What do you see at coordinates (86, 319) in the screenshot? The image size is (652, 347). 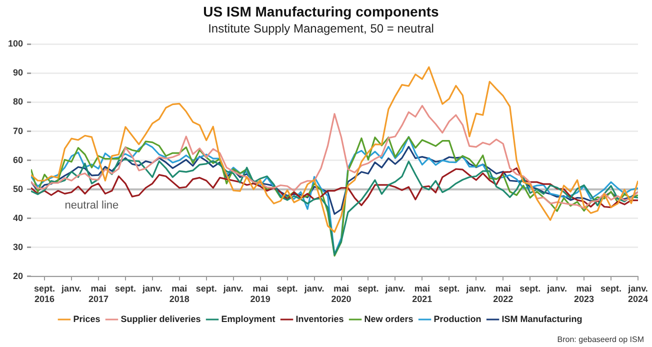 I see `legend-label: Prices` at bounding box center [86, 319].